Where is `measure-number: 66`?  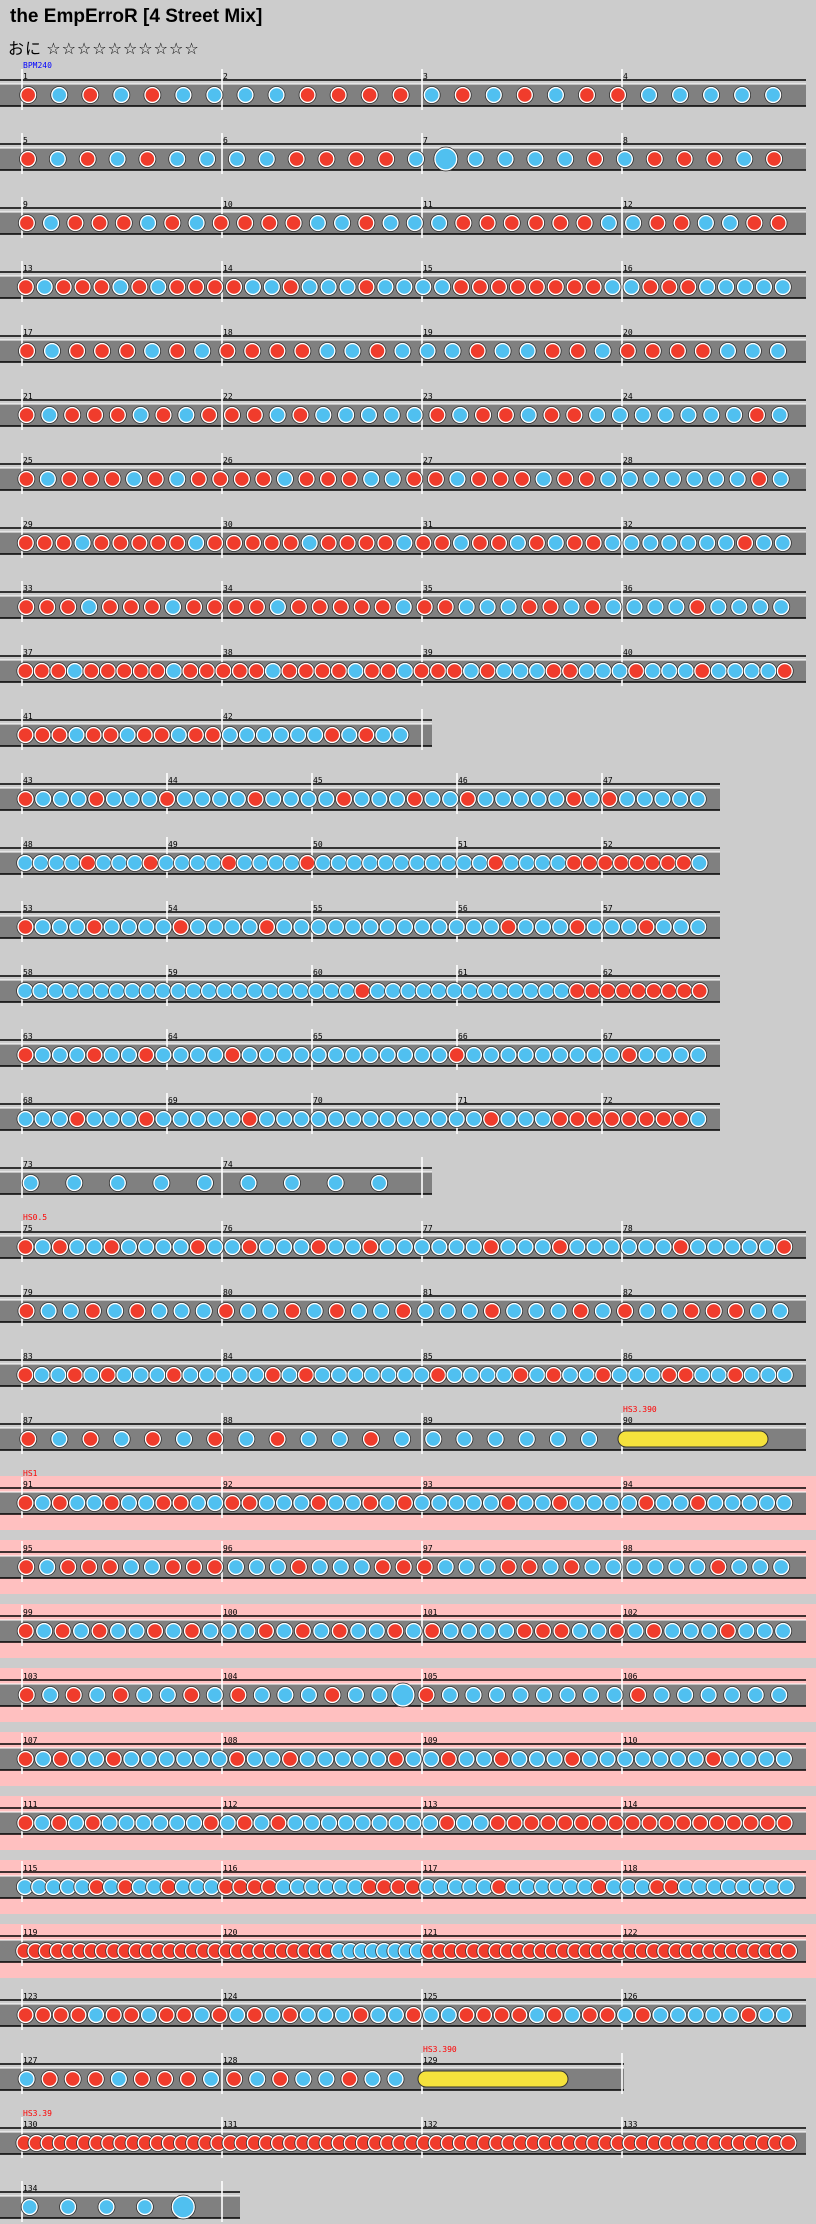
measure-number: 66 is located at coordinates (463, 1036).